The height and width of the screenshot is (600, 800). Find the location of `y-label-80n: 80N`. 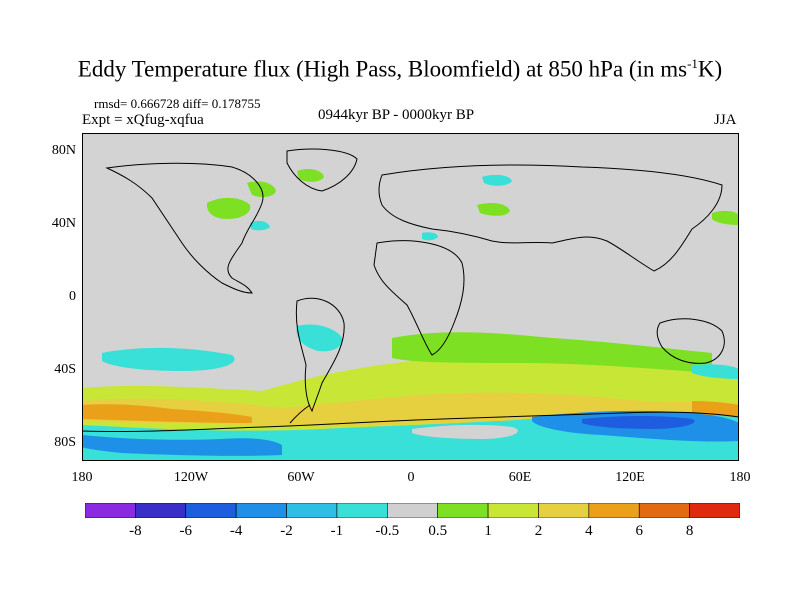

y-label-80n: 80N is located at coordinates (63, 150).